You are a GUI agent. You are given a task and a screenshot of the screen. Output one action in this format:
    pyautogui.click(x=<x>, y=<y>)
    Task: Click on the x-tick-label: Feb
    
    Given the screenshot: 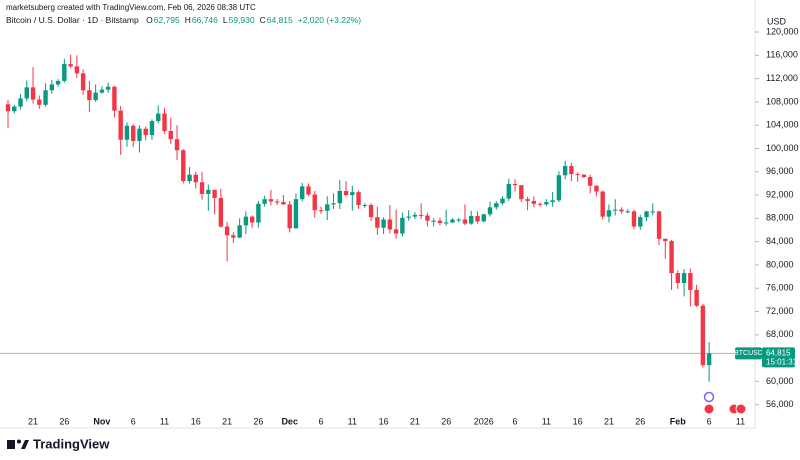 What is the action you would take?
    pyautogui.click(x=678, y=421)
    